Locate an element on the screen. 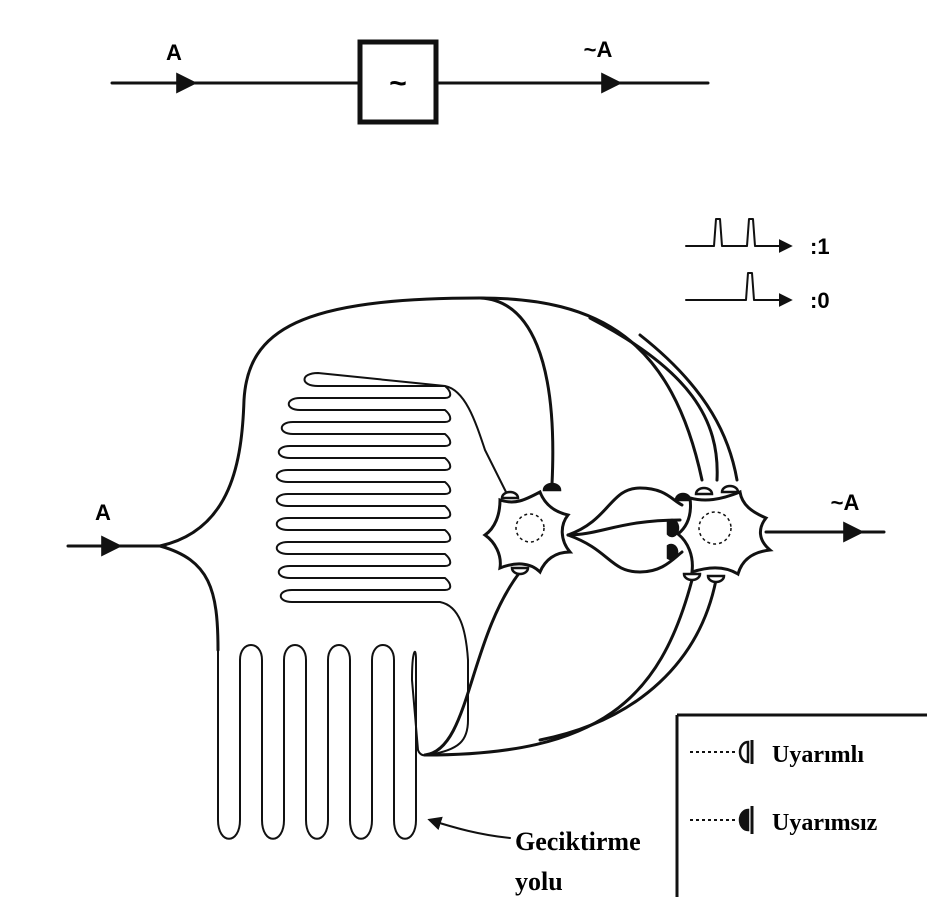 The image size is (927, 897). neuron-1-nucleus is located at coordinates (530, 528).